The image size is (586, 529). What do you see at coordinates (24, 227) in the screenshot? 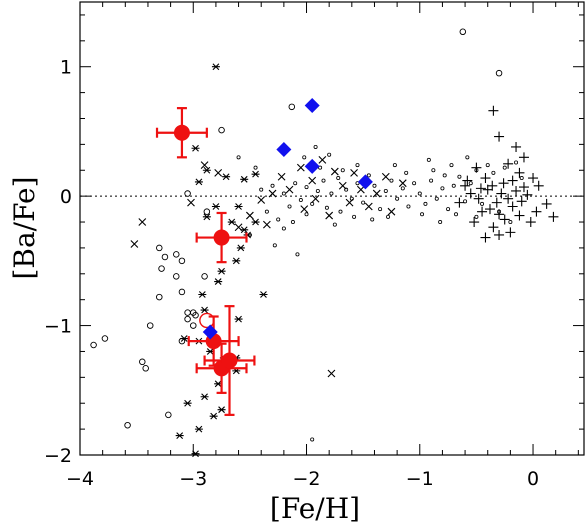
I see `y-axis-label: [Ba/Fe]` at bounding box center [24, 227].